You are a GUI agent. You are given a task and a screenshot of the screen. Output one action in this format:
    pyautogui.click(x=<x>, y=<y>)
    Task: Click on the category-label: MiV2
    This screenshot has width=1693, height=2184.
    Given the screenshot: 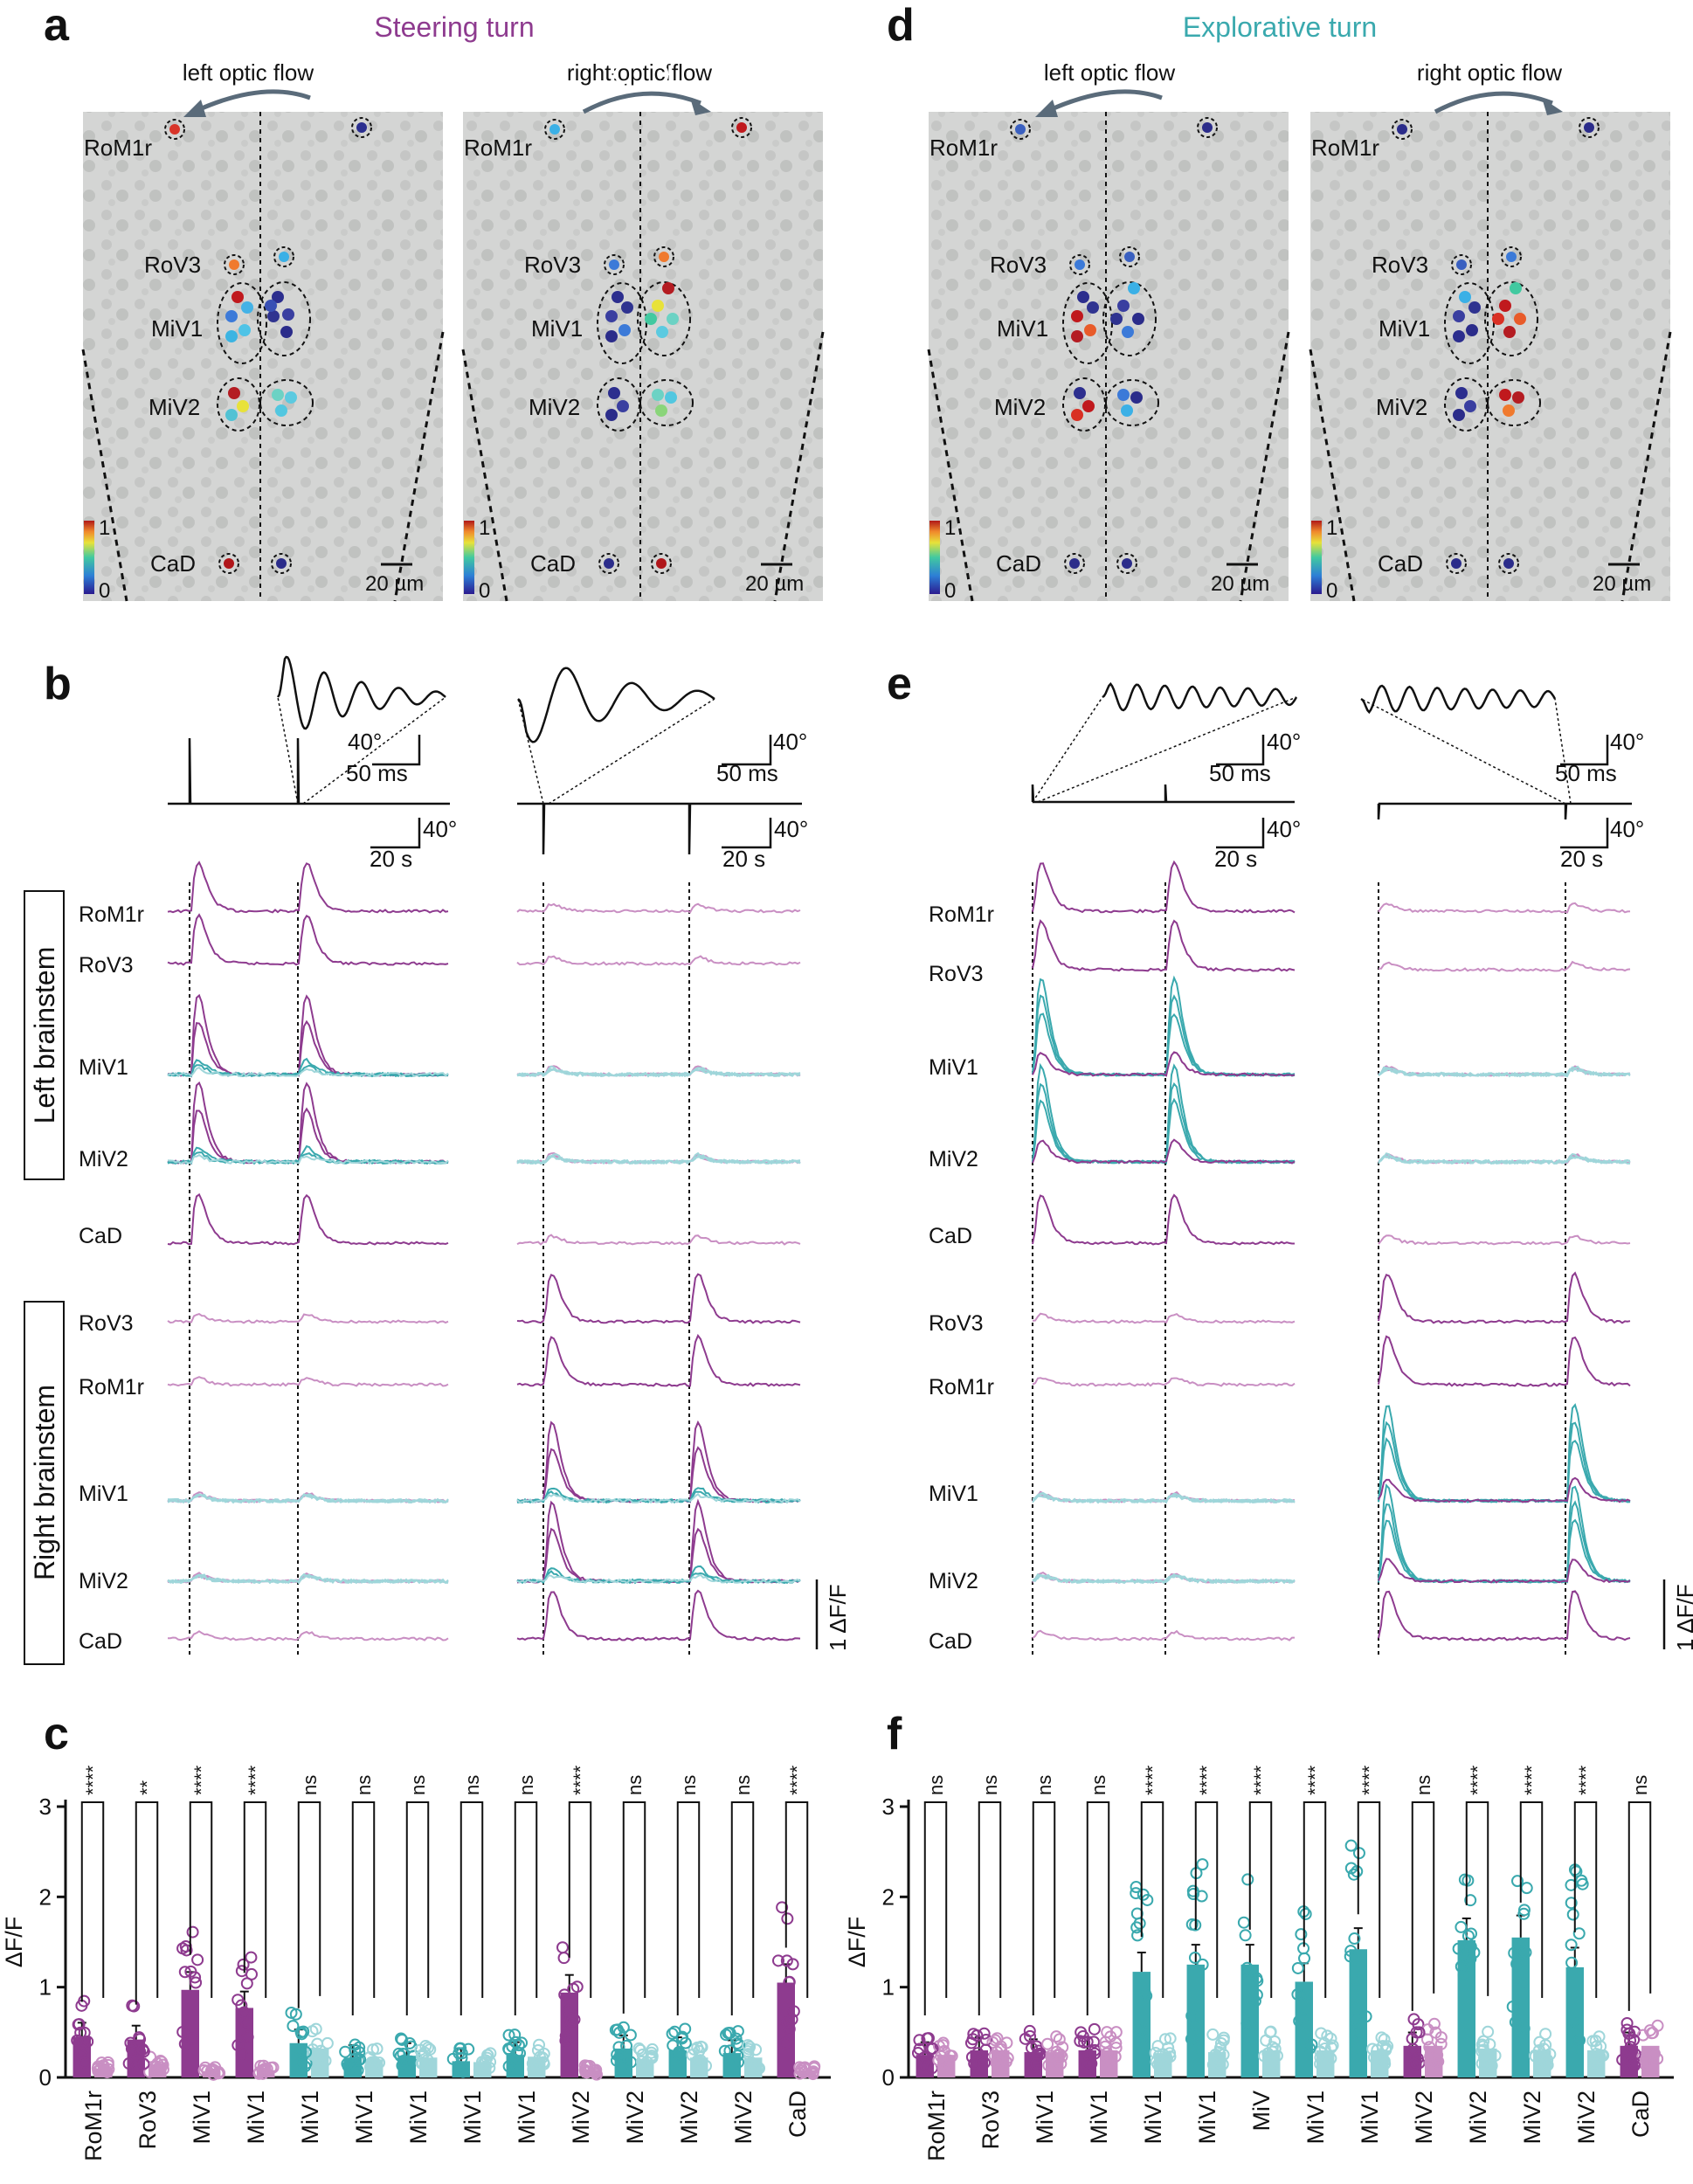 What is the action you would take?
    pyautogui.click(x=1532, y=2118)
    